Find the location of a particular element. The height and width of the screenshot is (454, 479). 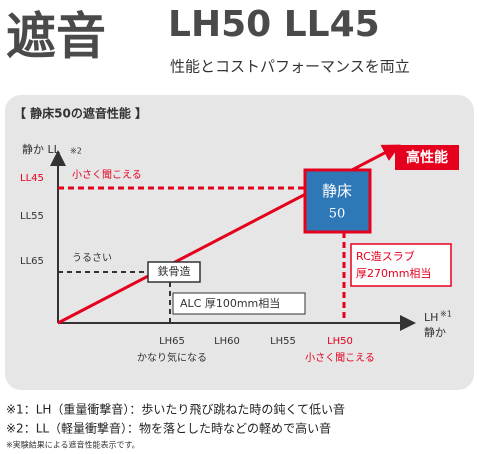

badge is located at coordinates (427, 157).